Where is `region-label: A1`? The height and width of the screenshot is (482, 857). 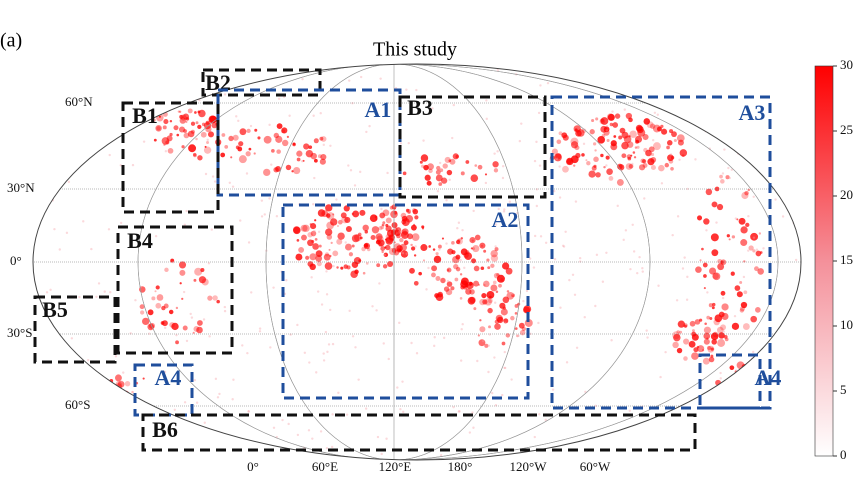 region-label: A1 is located at coordinates (378, 109).